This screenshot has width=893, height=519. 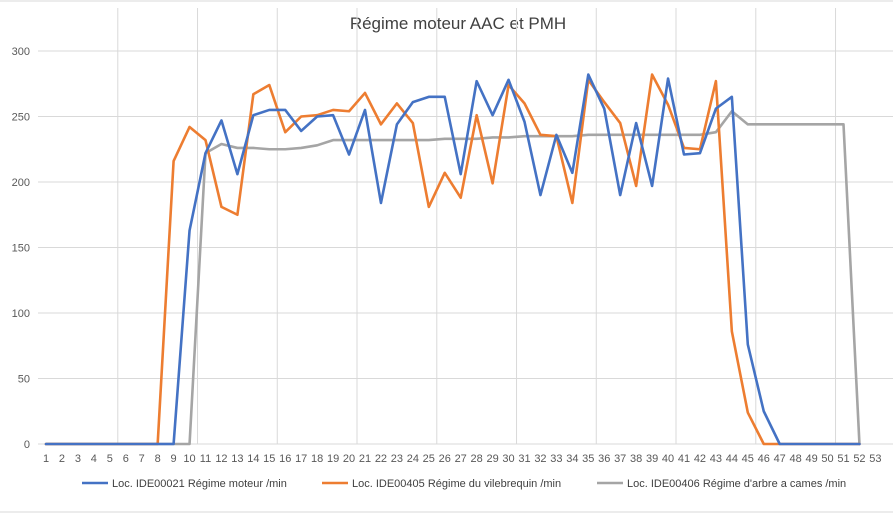 What do you see at coordinates (46, 459) in the screenshot?
I see `x-tick-label: 1` at bounding box center [46, 459].